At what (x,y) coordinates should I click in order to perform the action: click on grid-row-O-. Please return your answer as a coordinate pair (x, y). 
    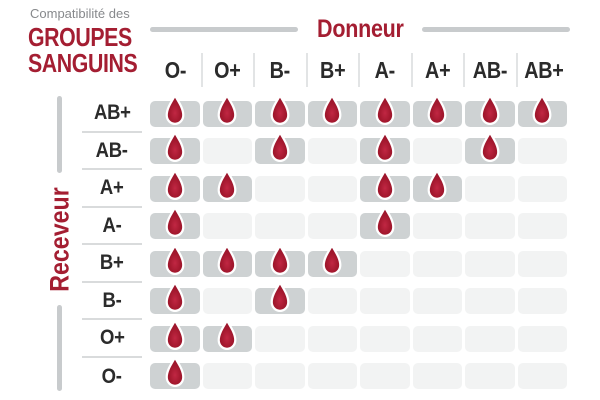
    Looking at the image, I should click on (358, 376).